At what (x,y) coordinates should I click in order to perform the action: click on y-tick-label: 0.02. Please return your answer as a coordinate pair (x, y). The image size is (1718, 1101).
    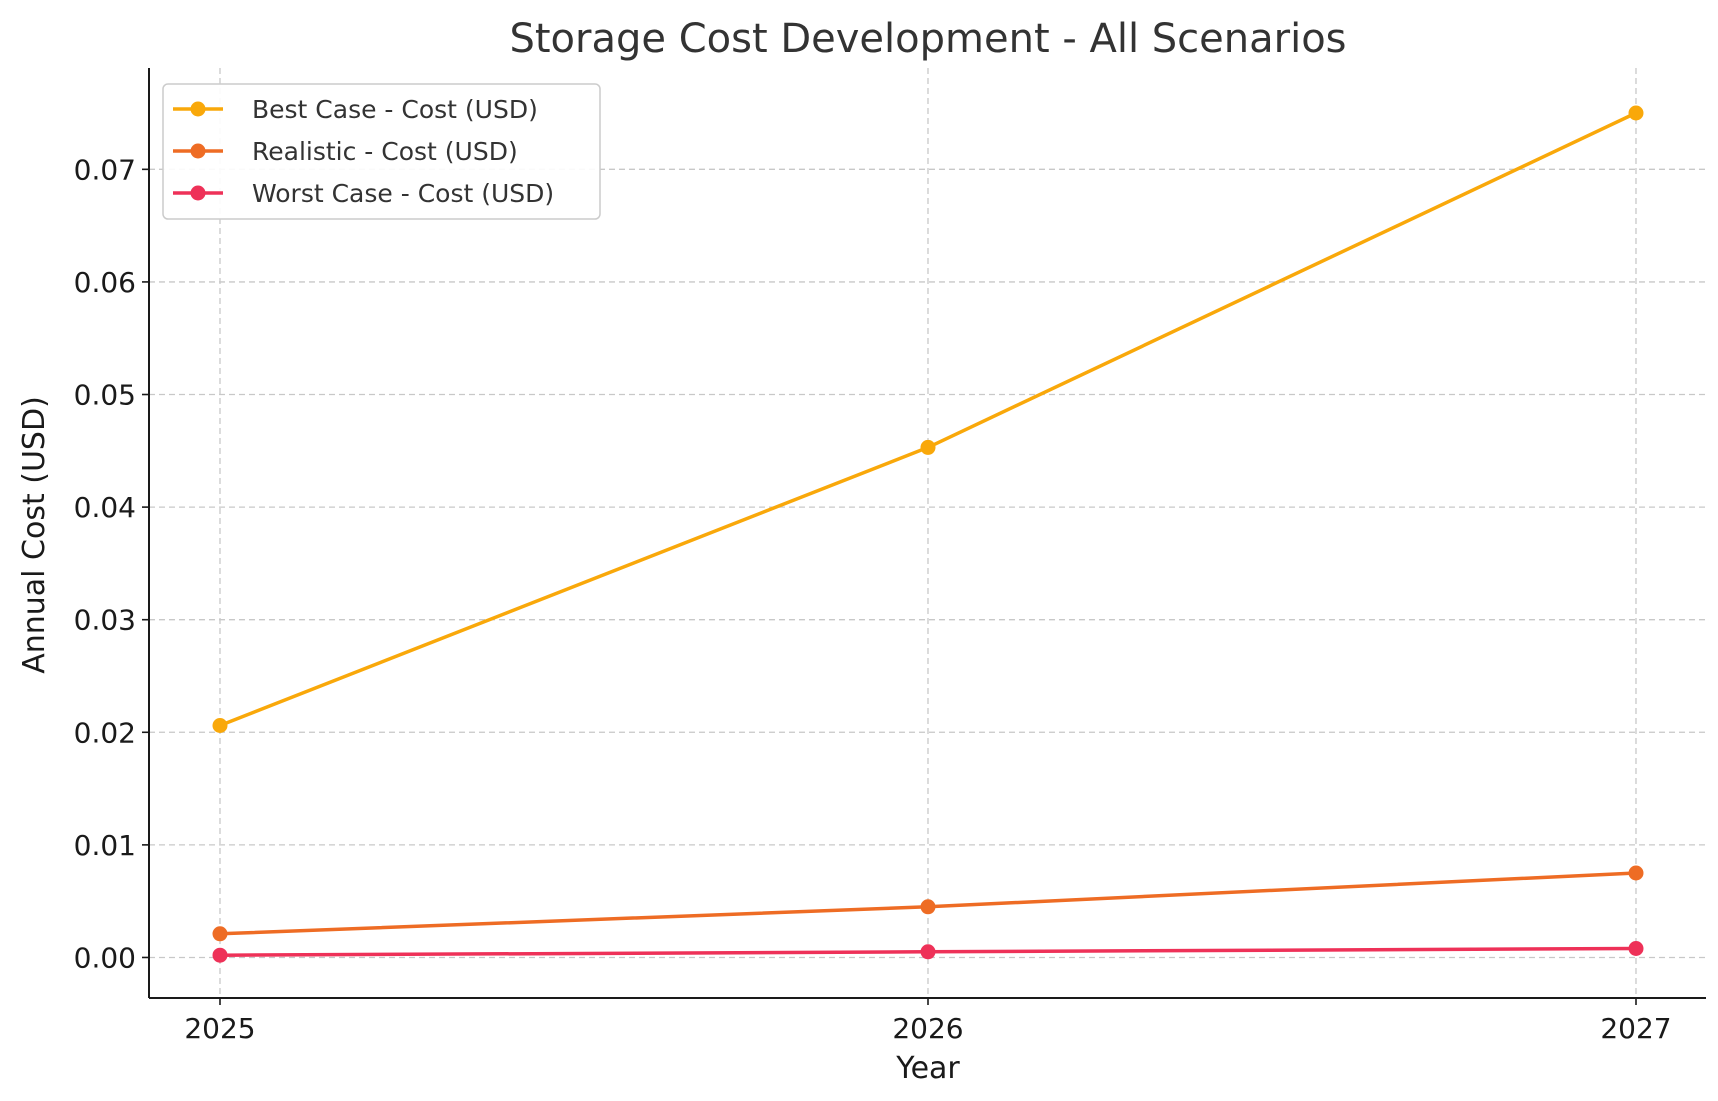
    Looking at the image, I should click on (105, 732).